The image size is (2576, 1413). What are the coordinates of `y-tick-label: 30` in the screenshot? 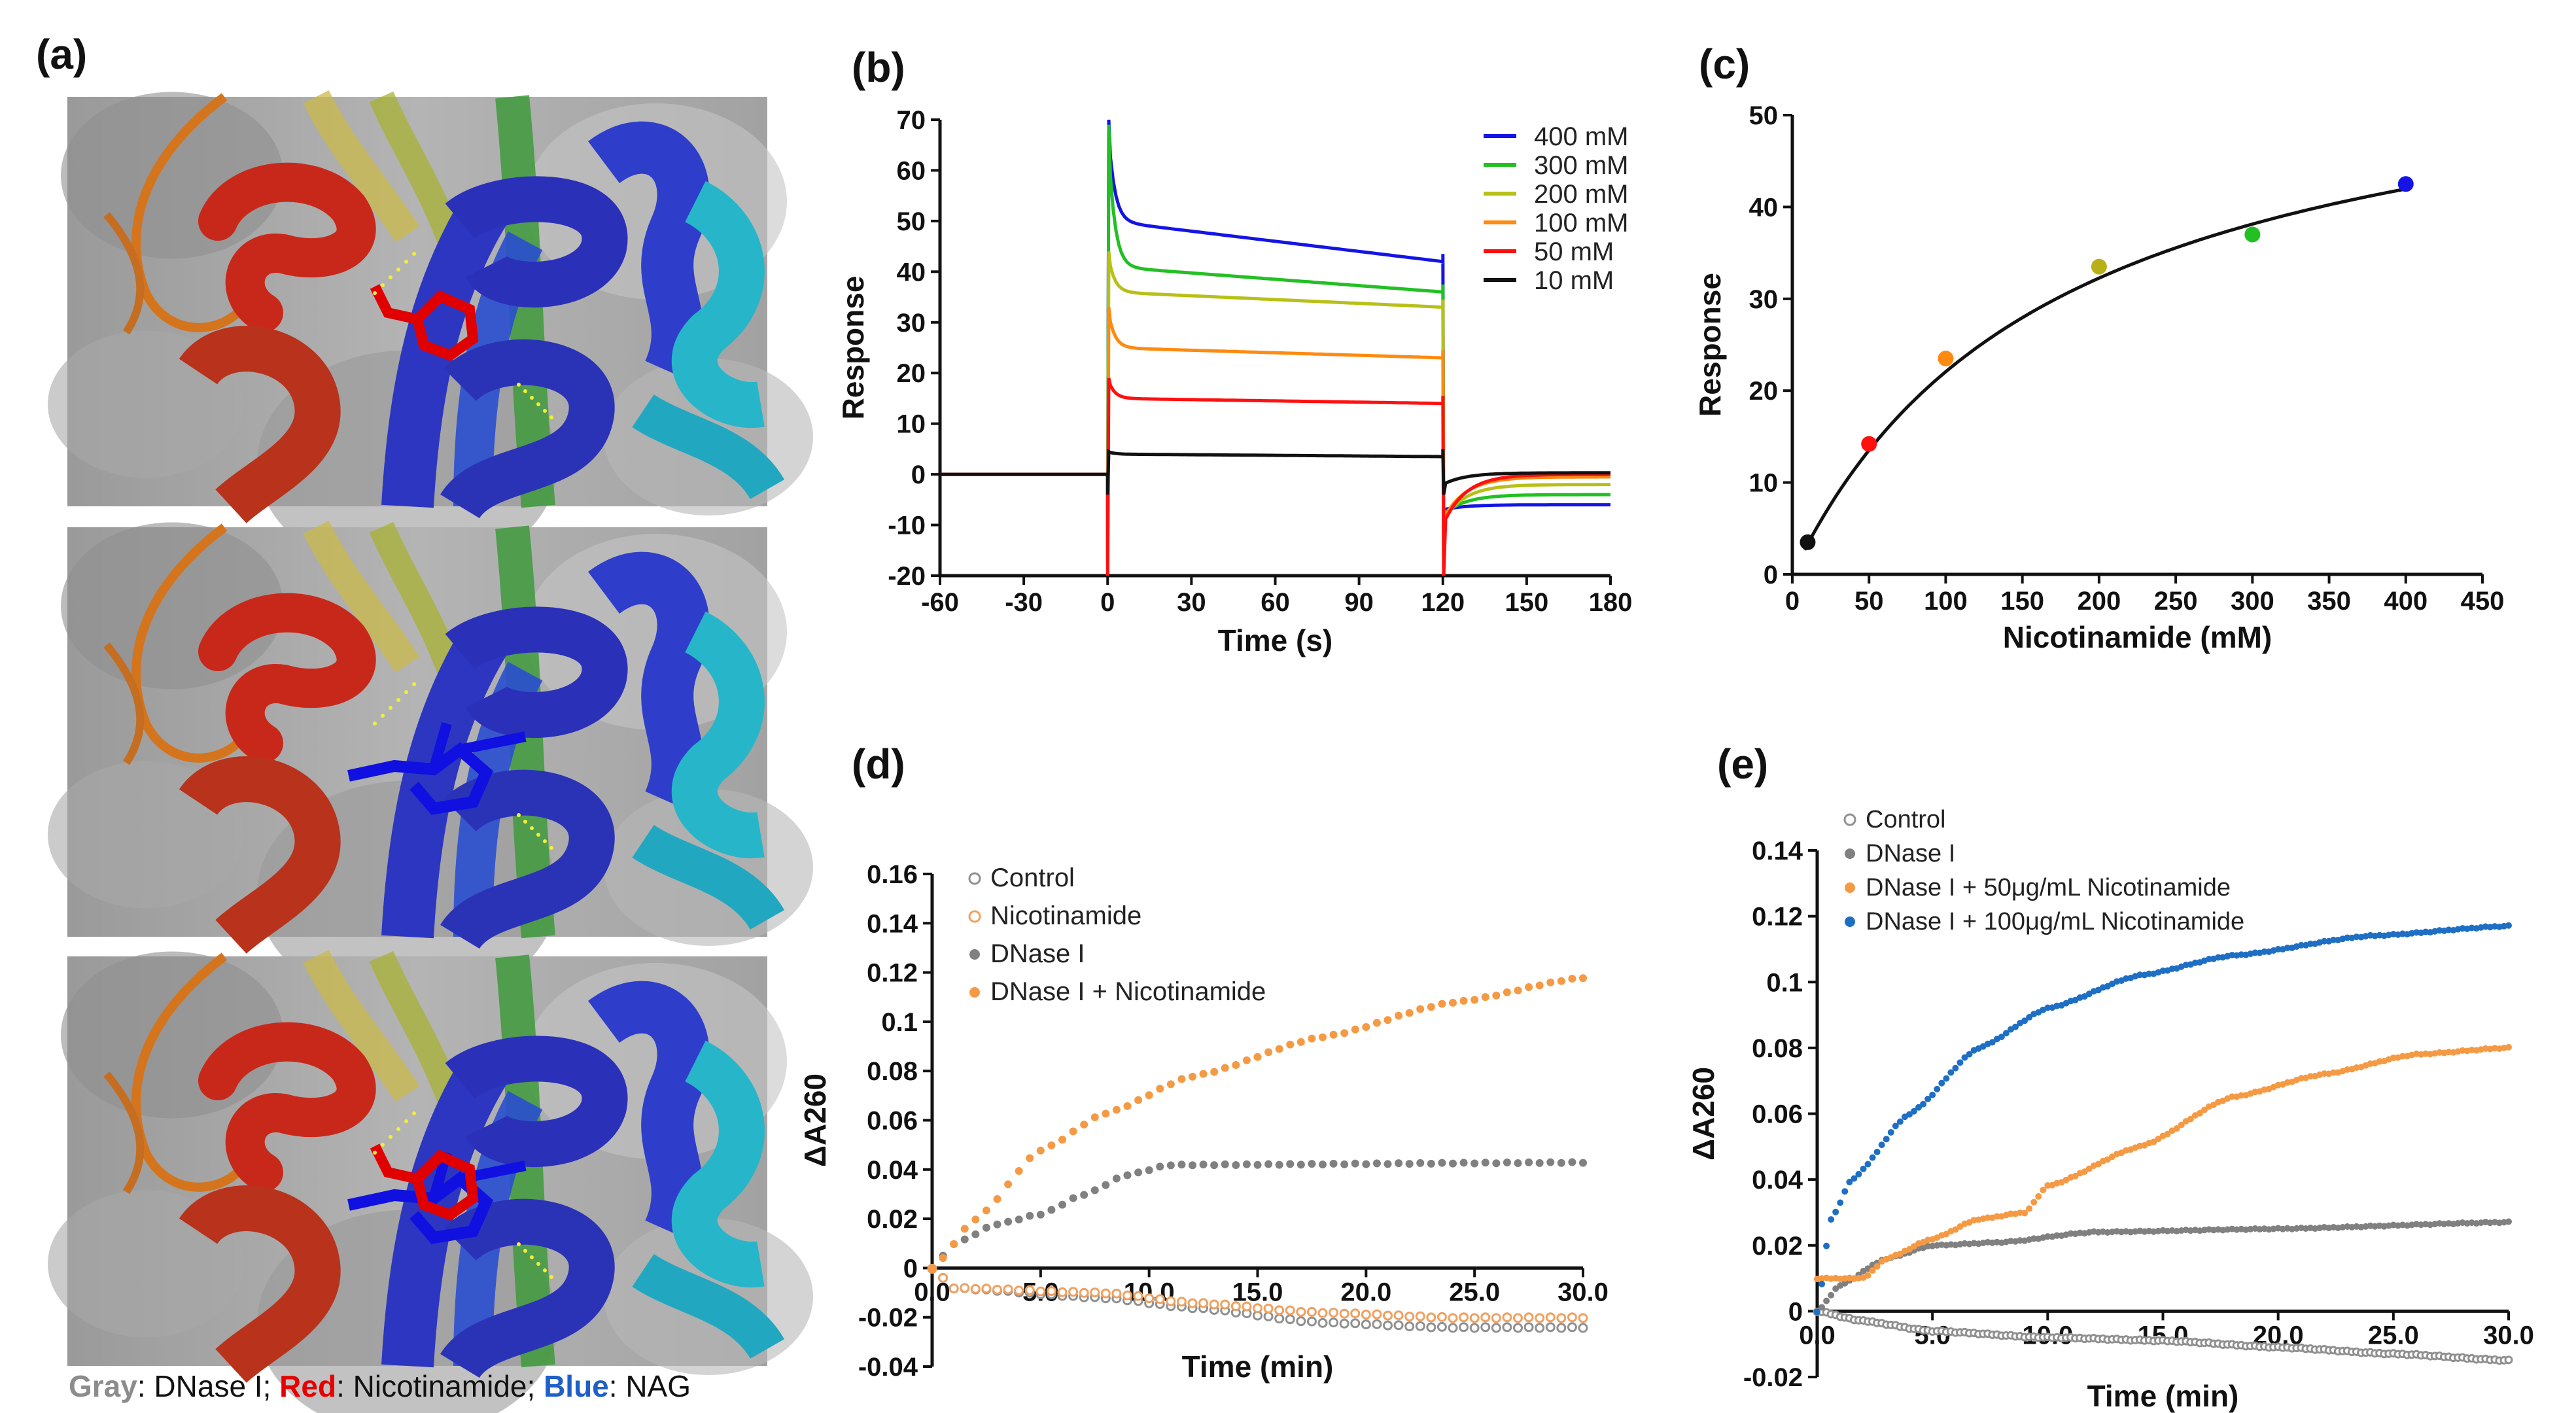 It's located at (911, 324).